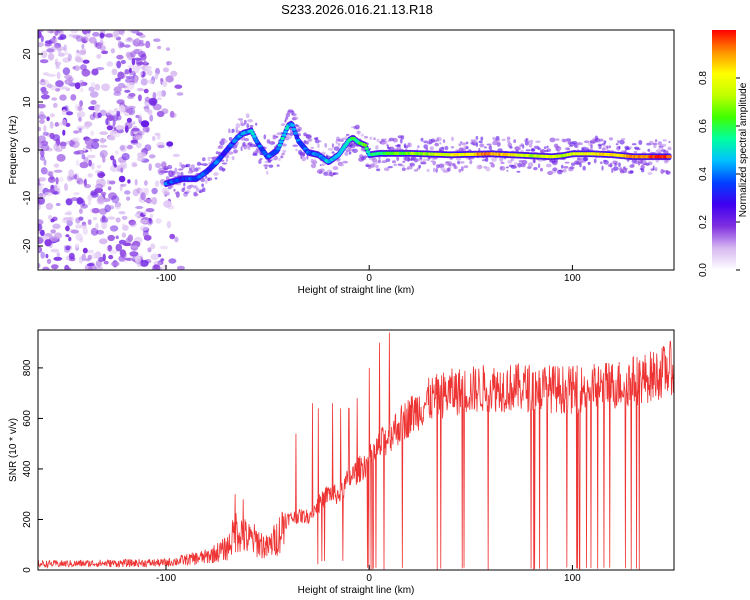 The height and width of the screenshot is (600, 750). I want to click on ridge-point, so click(285, 132).